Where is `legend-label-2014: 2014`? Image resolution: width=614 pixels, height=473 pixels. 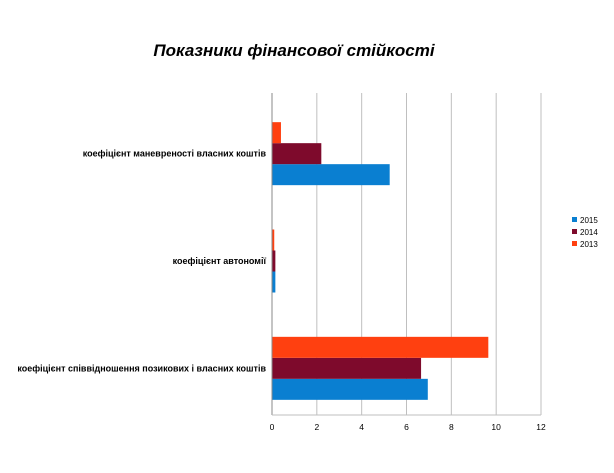
legend-label-2014: 2014 is located at coordinates (589, 232).